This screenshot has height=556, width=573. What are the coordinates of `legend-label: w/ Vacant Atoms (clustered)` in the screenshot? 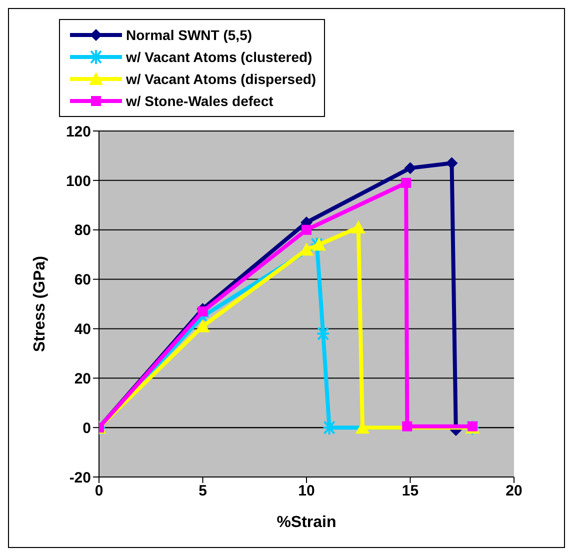 It's located at (219, 57).